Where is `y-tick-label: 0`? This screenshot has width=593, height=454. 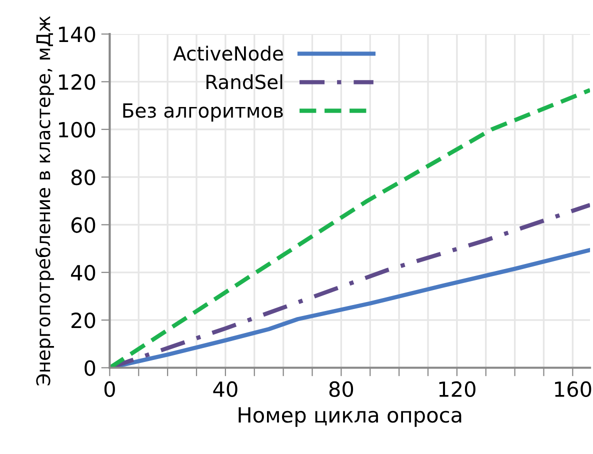
y-tick-label: 0 is located at coordinates (90, 368).